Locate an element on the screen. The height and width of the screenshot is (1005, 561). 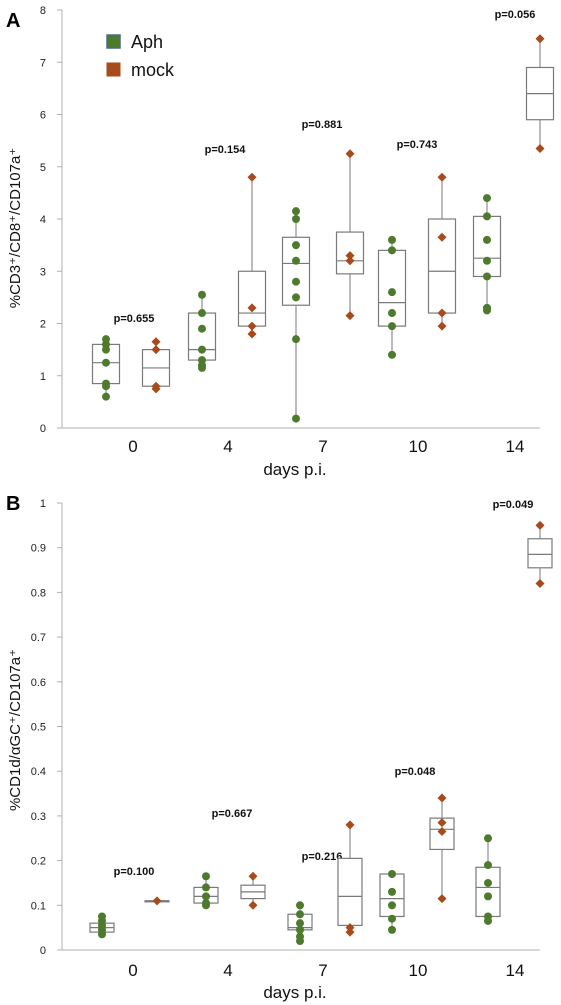
panel-a-y-tick-label: 1 is located at coordinates (43, 377).